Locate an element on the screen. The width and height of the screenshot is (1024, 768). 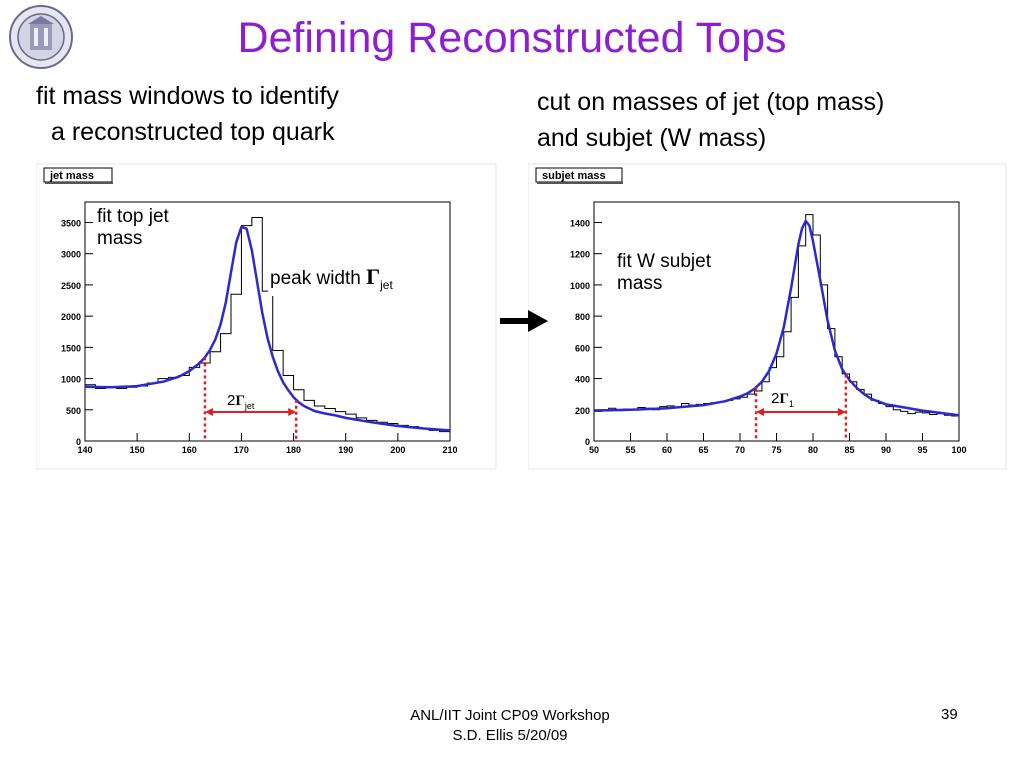
subjet-ytick-label-1: 200 is located at coordinates (582, 411).